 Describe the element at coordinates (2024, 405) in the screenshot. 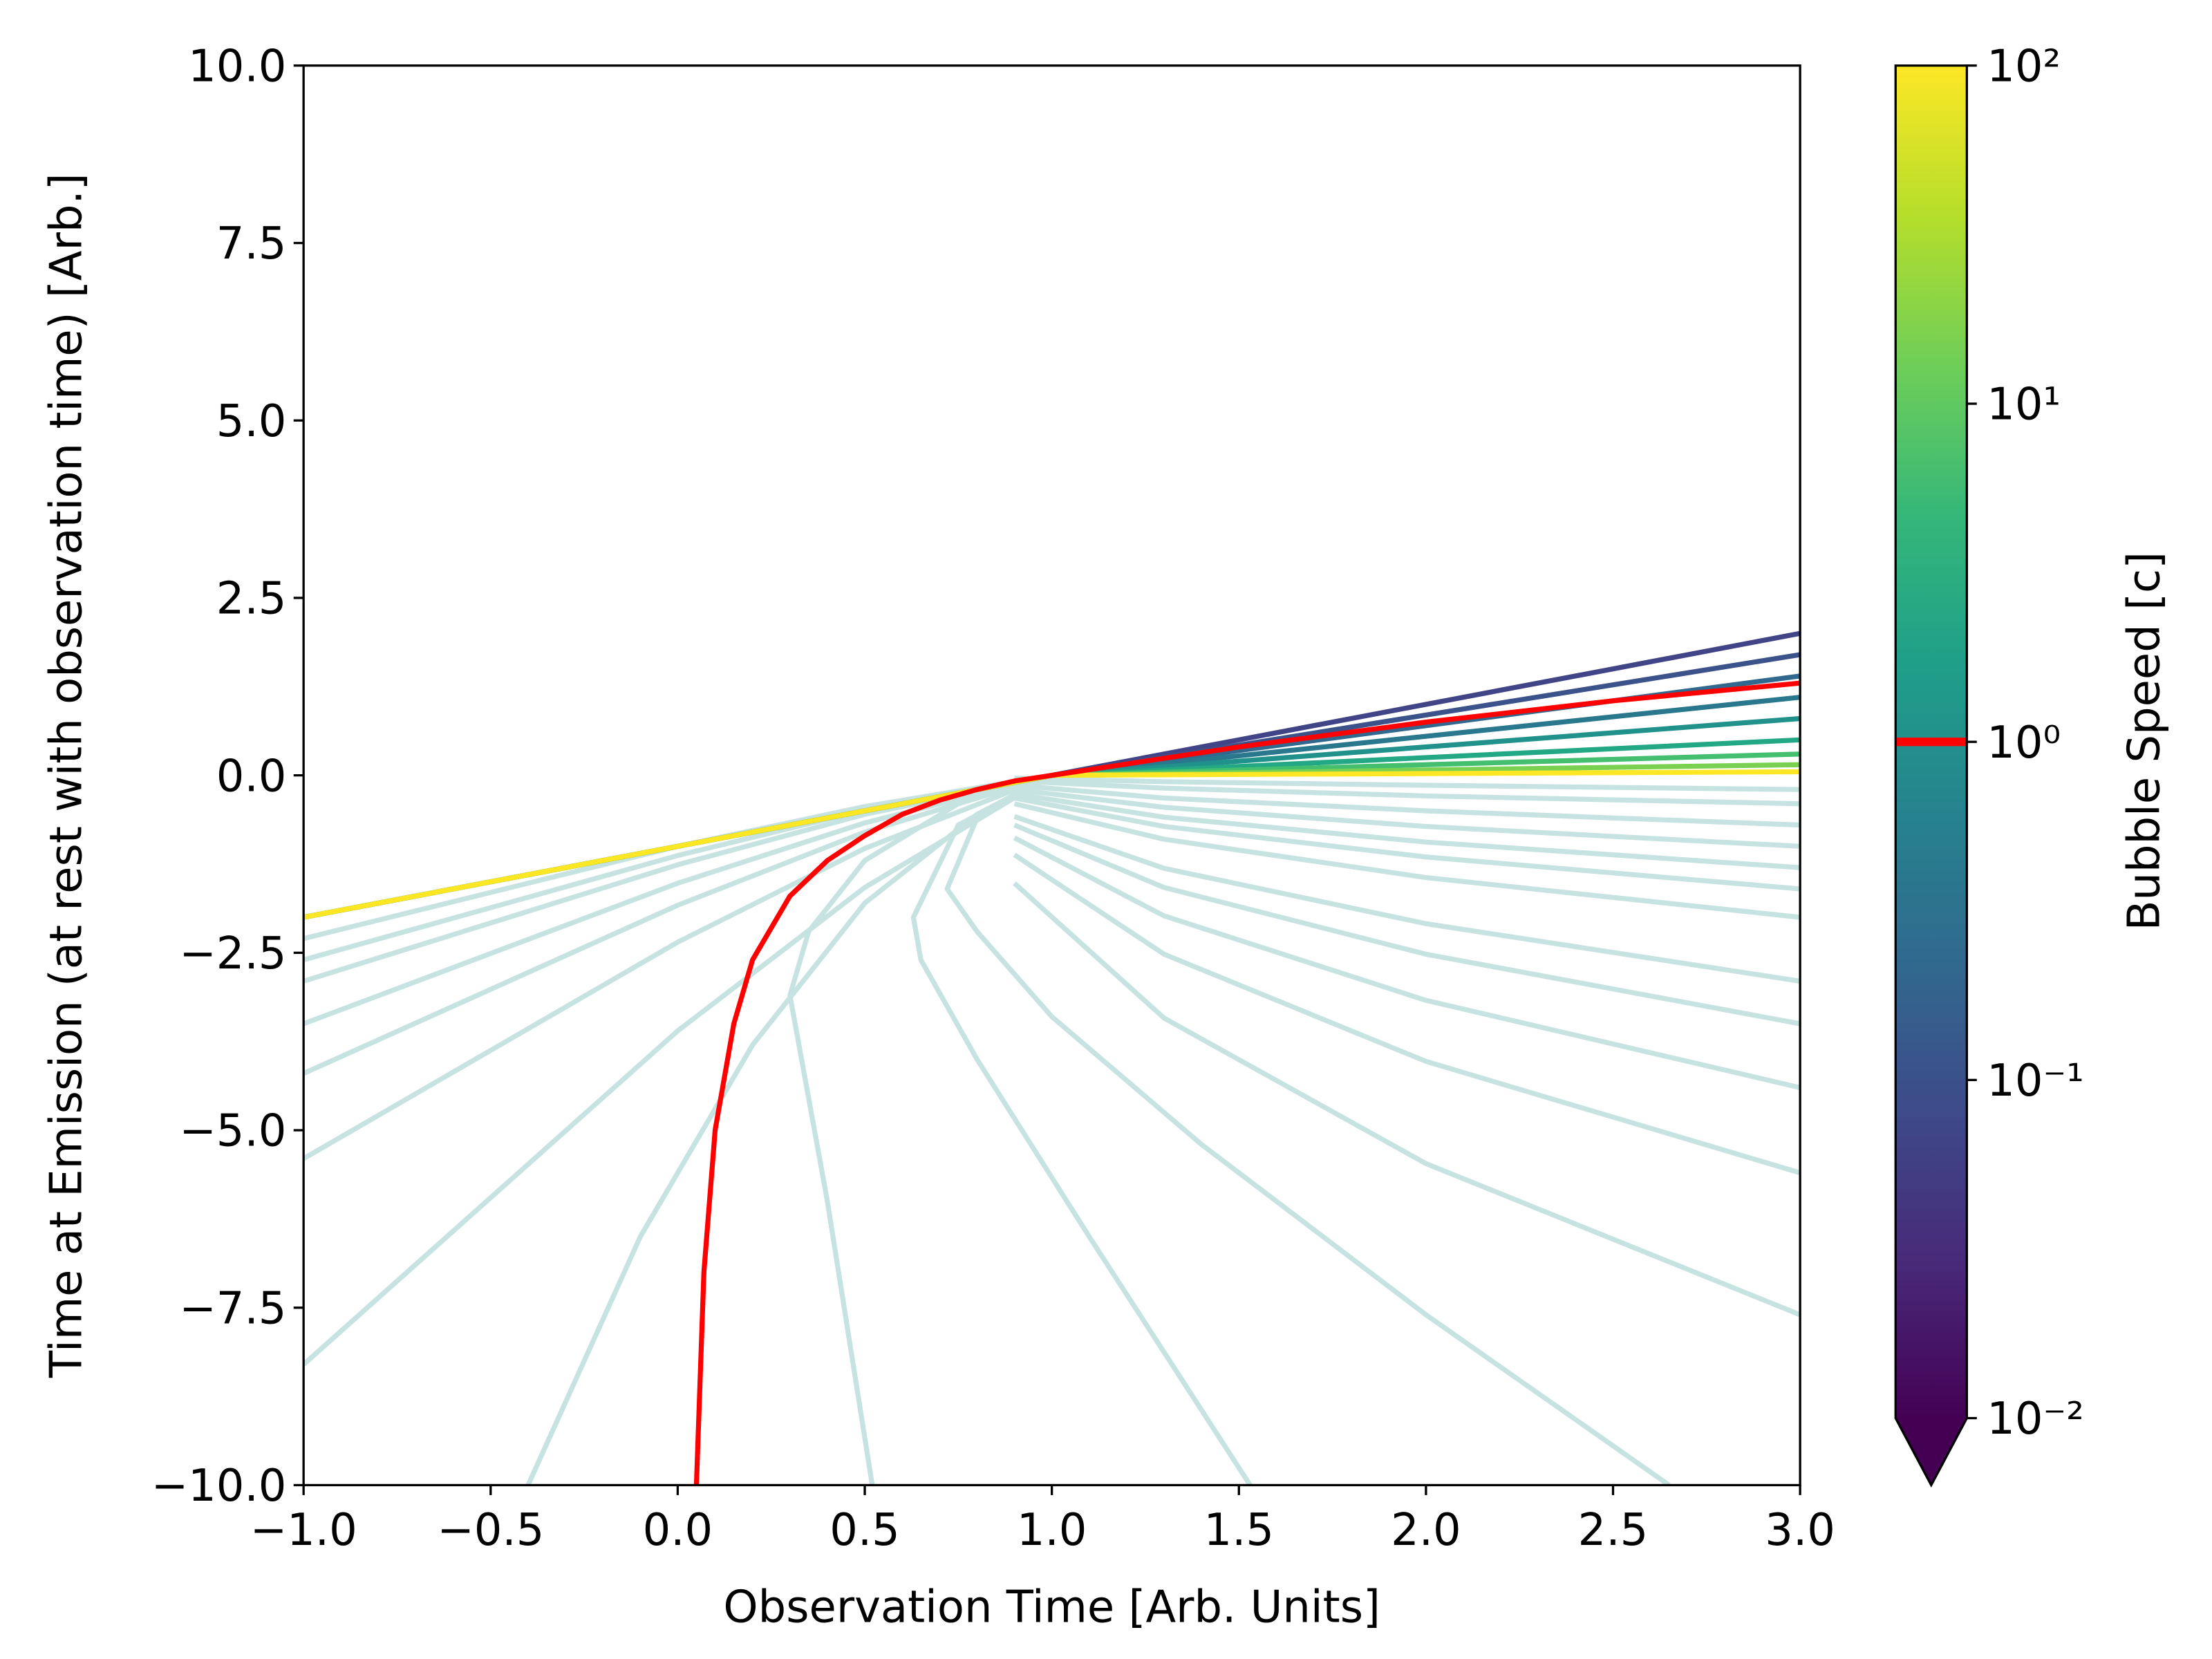

I see `colorbar-tick-label: 10¹` at that location.